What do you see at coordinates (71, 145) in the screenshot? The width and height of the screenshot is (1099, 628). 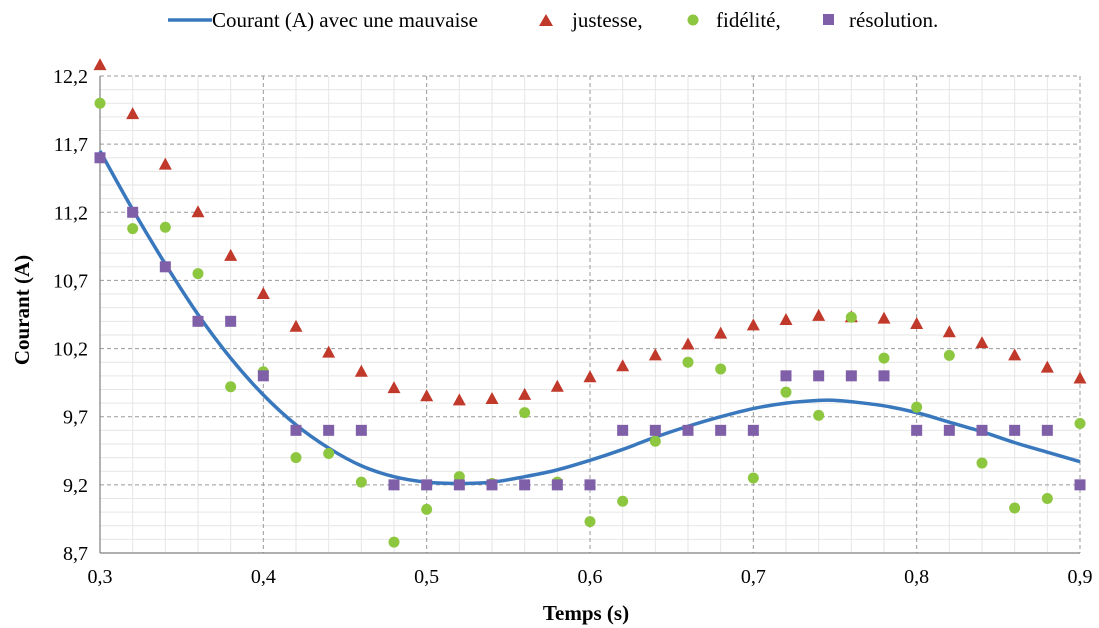 I see `y-tick-label: 11,7` at bounding box center [71, 145].